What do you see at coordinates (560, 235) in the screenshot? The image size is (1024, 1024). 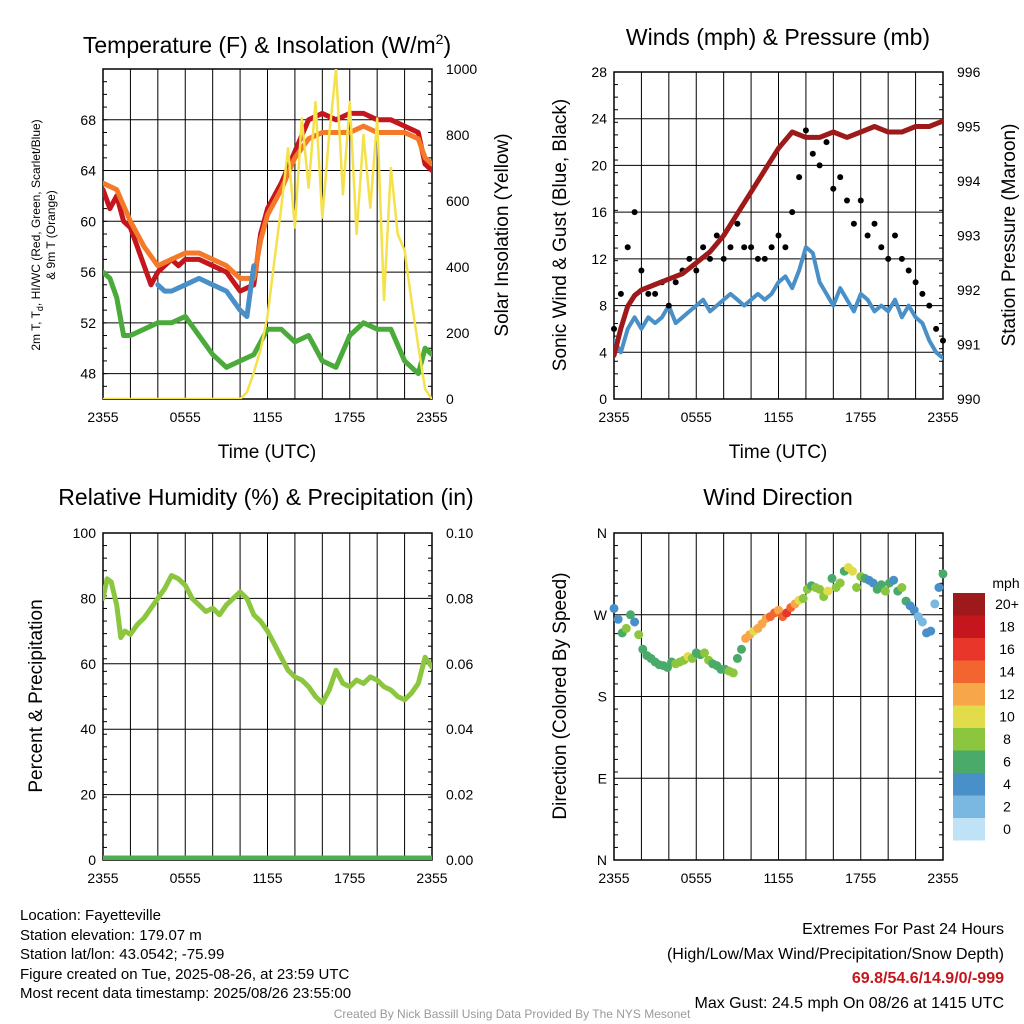 I see `wind-y-label: Sonic Wind & Gust (Blue, Black)` at bounding box center [560, 235].